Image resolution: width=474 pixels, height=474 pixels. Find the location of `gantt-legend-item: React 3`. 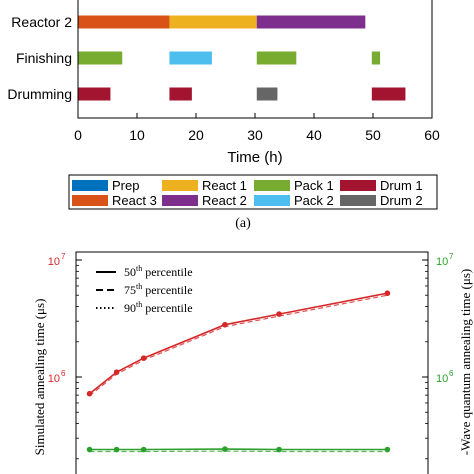

gantt-legend-item: React 3 is located at coordinates (114, 200).